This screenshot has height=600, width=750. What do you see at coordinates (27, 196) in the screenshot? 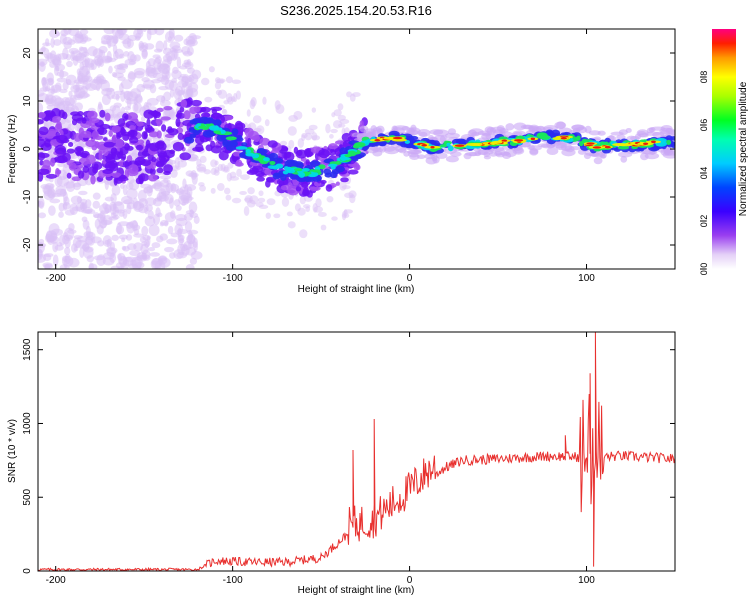
I see `y-tick-label: -10` at bounding box center [27, 196].